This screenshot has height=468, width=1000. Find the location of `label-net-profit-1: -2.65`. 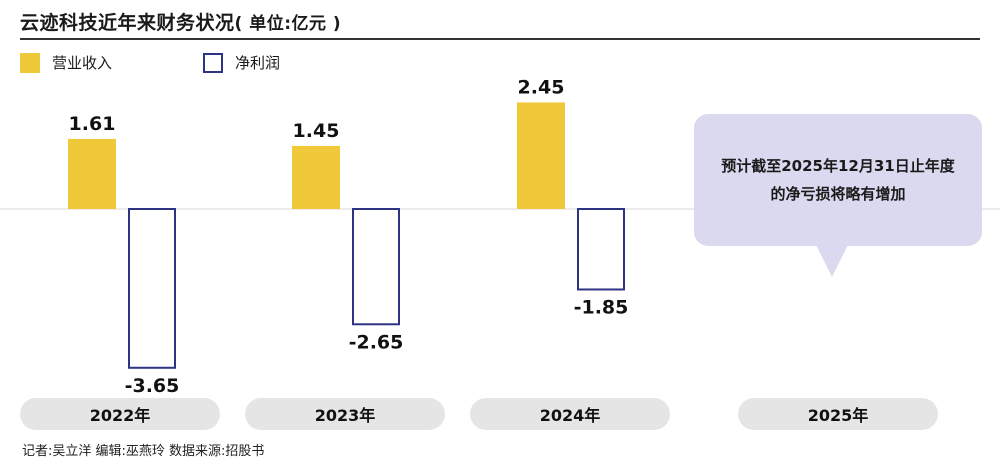

label-net-profit-1: -2.65 is located at coordinates (376, 342).